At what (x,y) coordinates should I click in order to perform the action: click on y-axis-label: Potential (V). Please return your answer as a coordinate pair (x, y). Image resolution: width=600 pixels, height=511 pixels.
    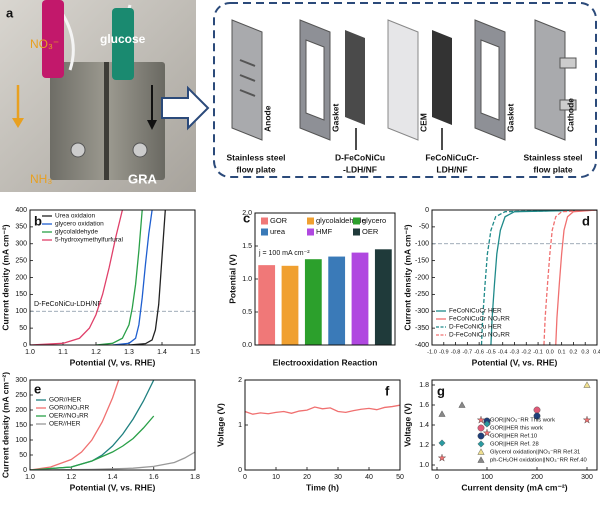
    Looking at the image, I should click on (232, 279).